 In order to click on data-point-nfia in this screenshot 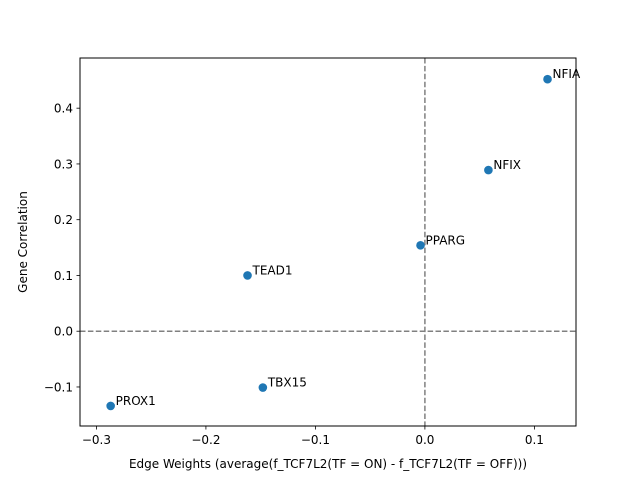, I will do `click(547, 79)`.